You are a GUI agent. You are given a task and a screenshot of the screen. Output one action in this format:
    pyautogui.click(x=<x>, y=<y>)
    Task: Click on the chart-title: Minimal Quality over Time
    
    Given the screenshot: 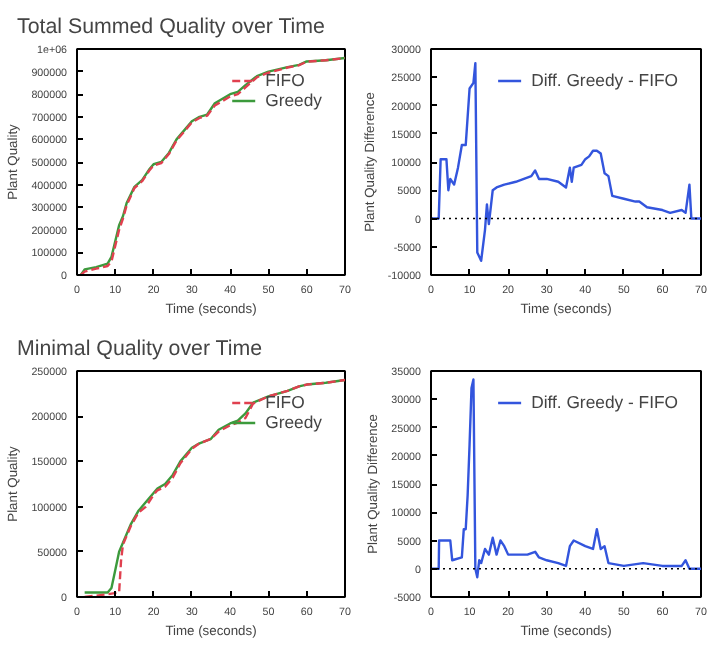 What is the action you would take?
    pyautogui.click(x=140, y=349)
    